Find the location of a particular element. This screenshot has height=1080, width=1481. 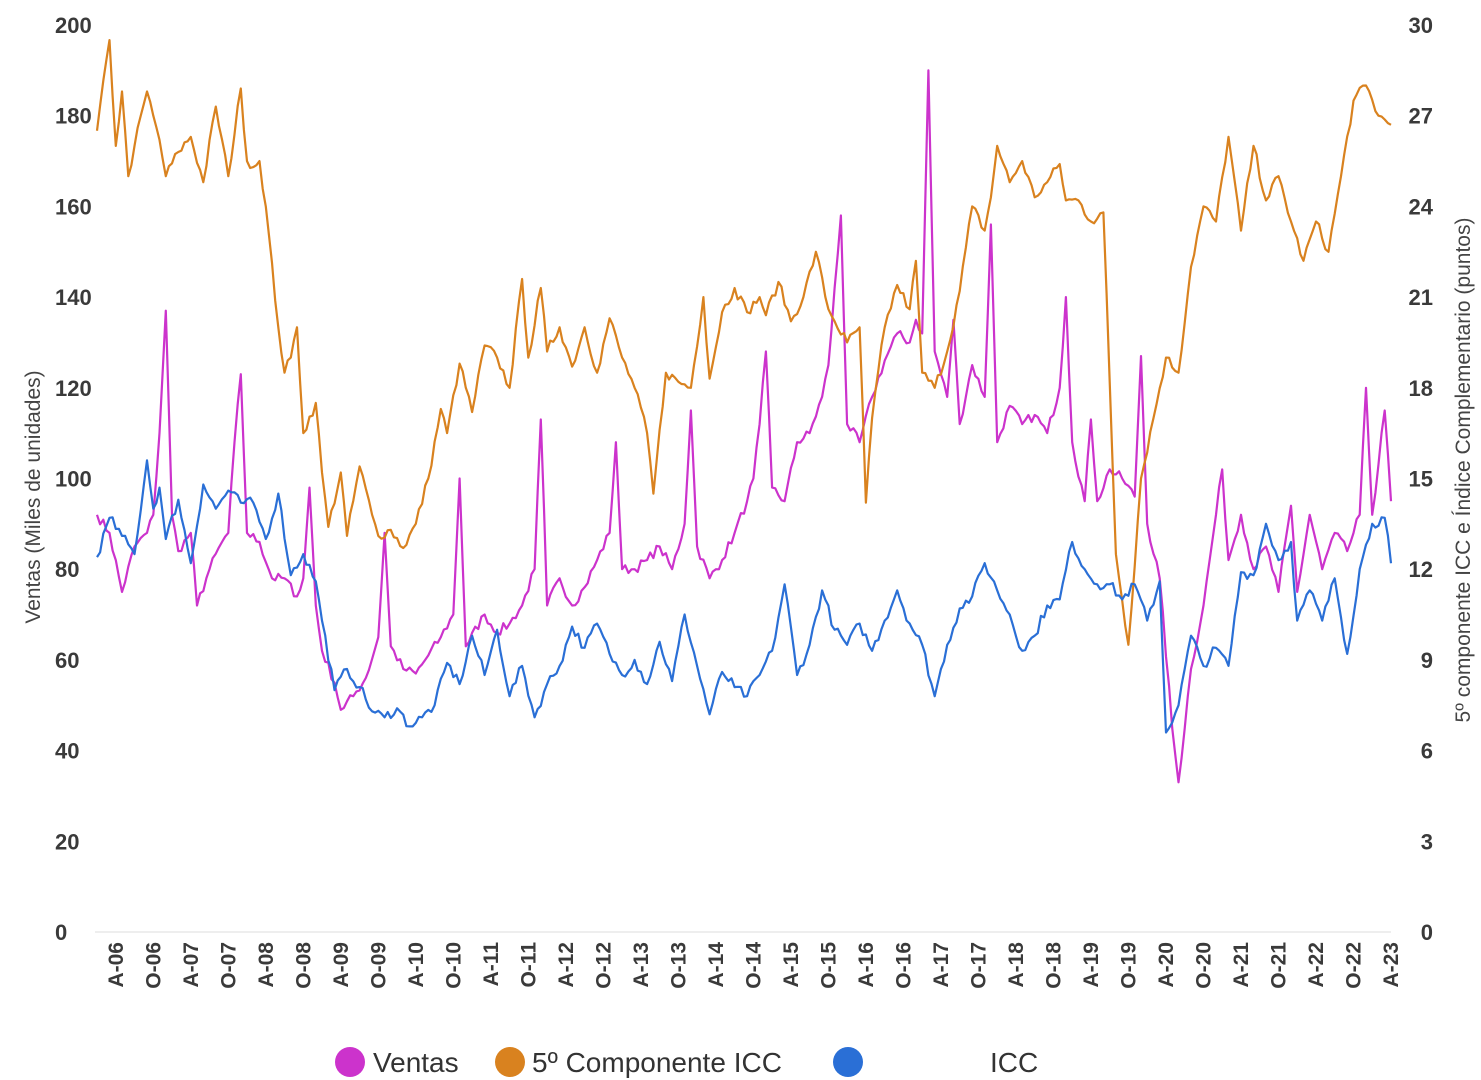

x-tick-label: A-18 is located at coordinates (1016, 965).